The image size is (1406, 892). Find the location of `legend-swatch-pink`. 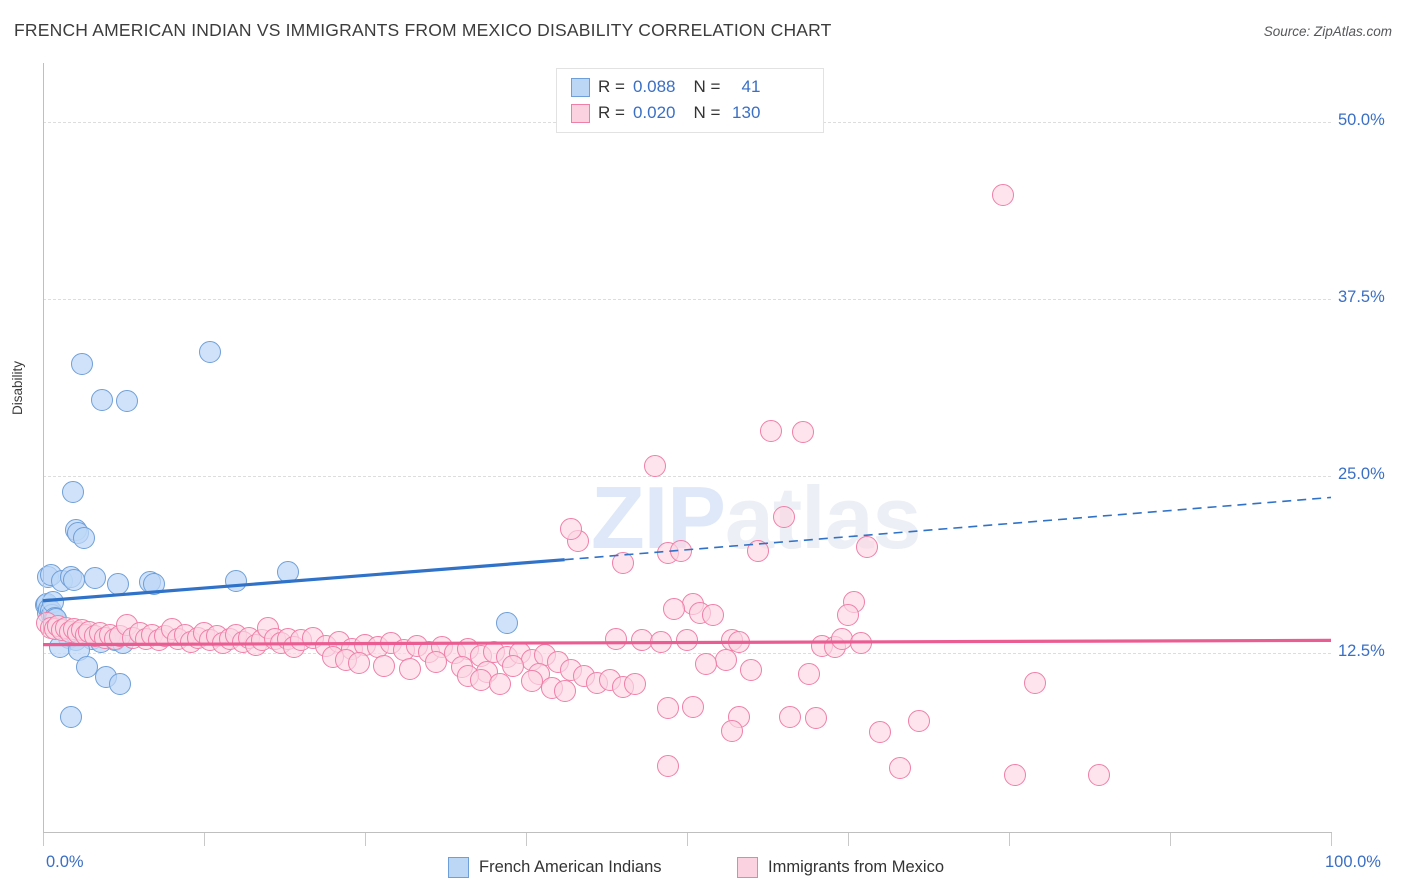

legend-swatch-pink is located at coordinates (580, 113).